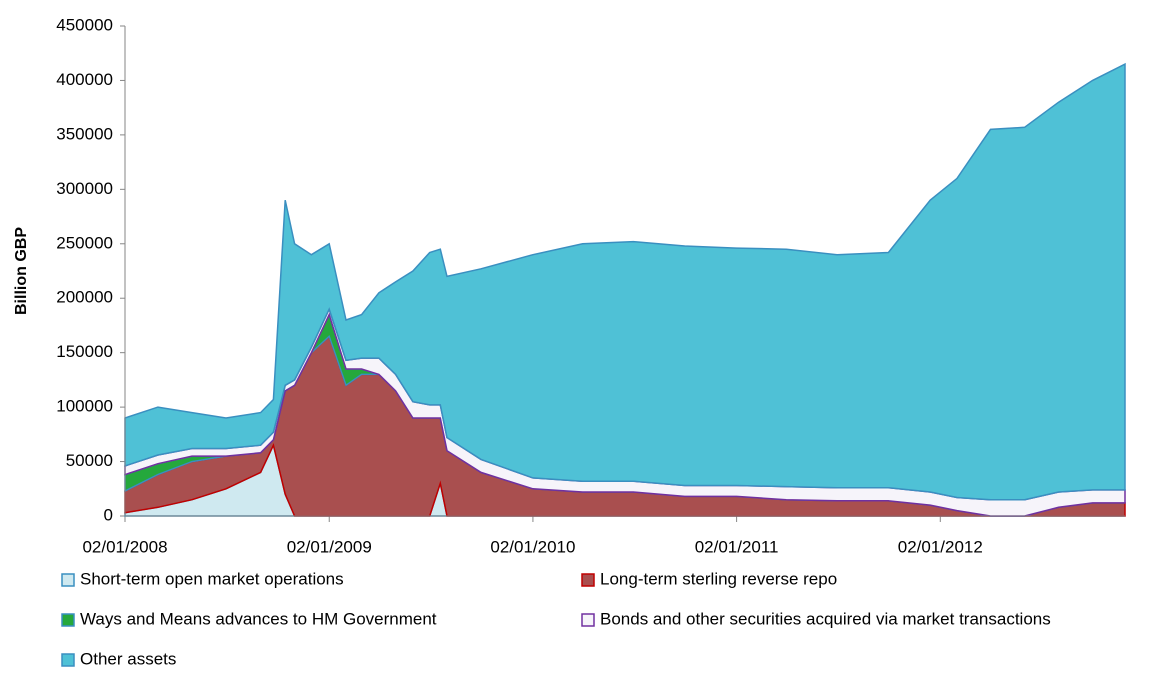  What do you see at coordinates (128, 658) in the screenshot?
I see `legend-label: Other assets` at bounding box center [128, 658].